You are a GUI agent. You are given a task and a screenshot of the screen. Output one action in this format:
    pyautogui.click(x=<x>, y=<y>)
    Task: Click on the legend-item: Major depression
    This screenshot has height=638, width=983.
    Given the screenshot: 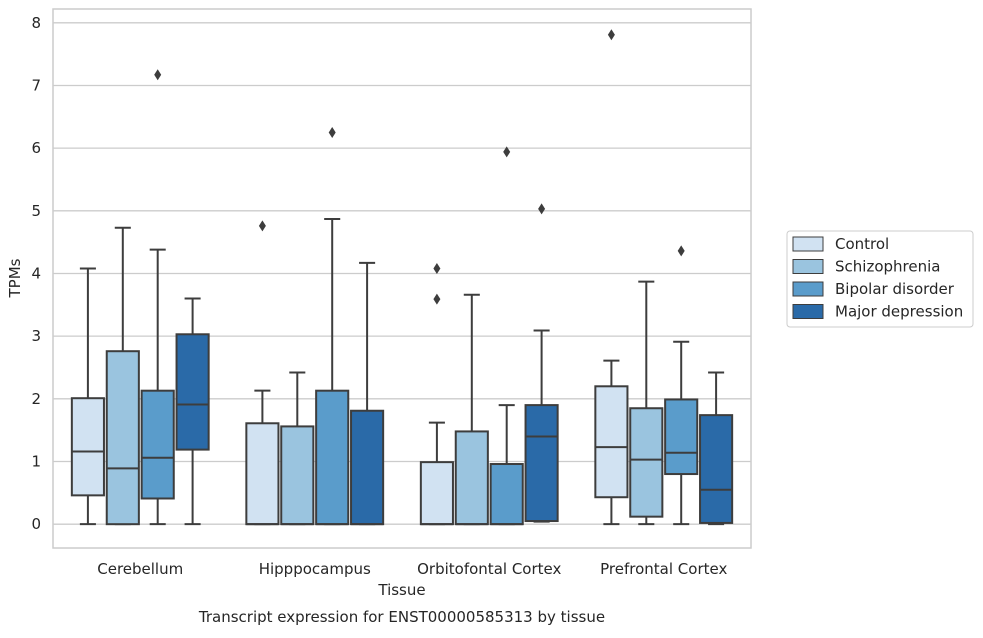 What is the action you would take?
    pyautogui.click(x=877, y=312)
    